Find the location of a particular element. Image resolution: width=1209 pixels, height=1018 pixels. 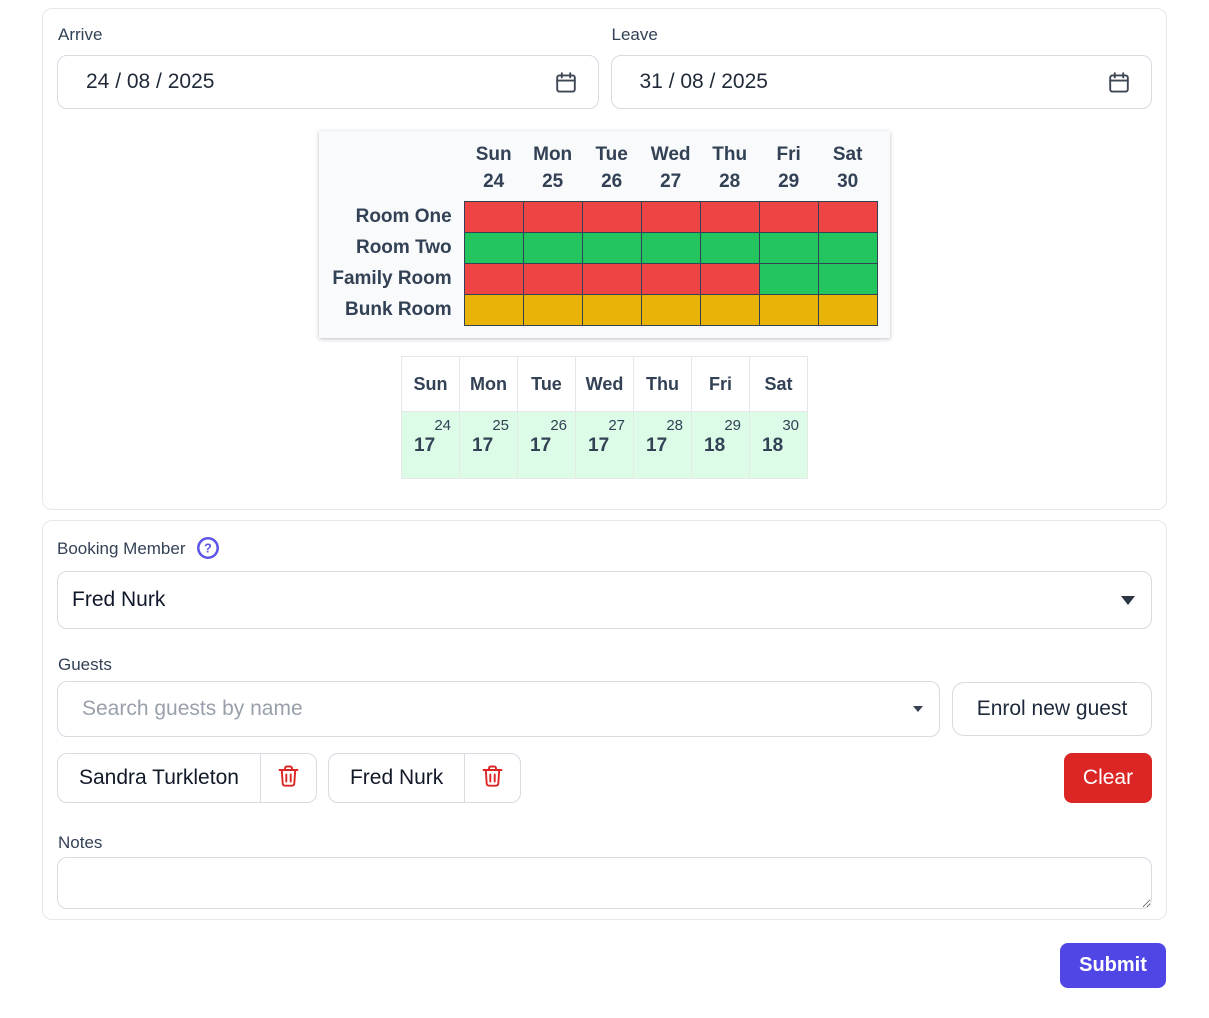

weekday-header: Sun is located at coordinates (430, 384).